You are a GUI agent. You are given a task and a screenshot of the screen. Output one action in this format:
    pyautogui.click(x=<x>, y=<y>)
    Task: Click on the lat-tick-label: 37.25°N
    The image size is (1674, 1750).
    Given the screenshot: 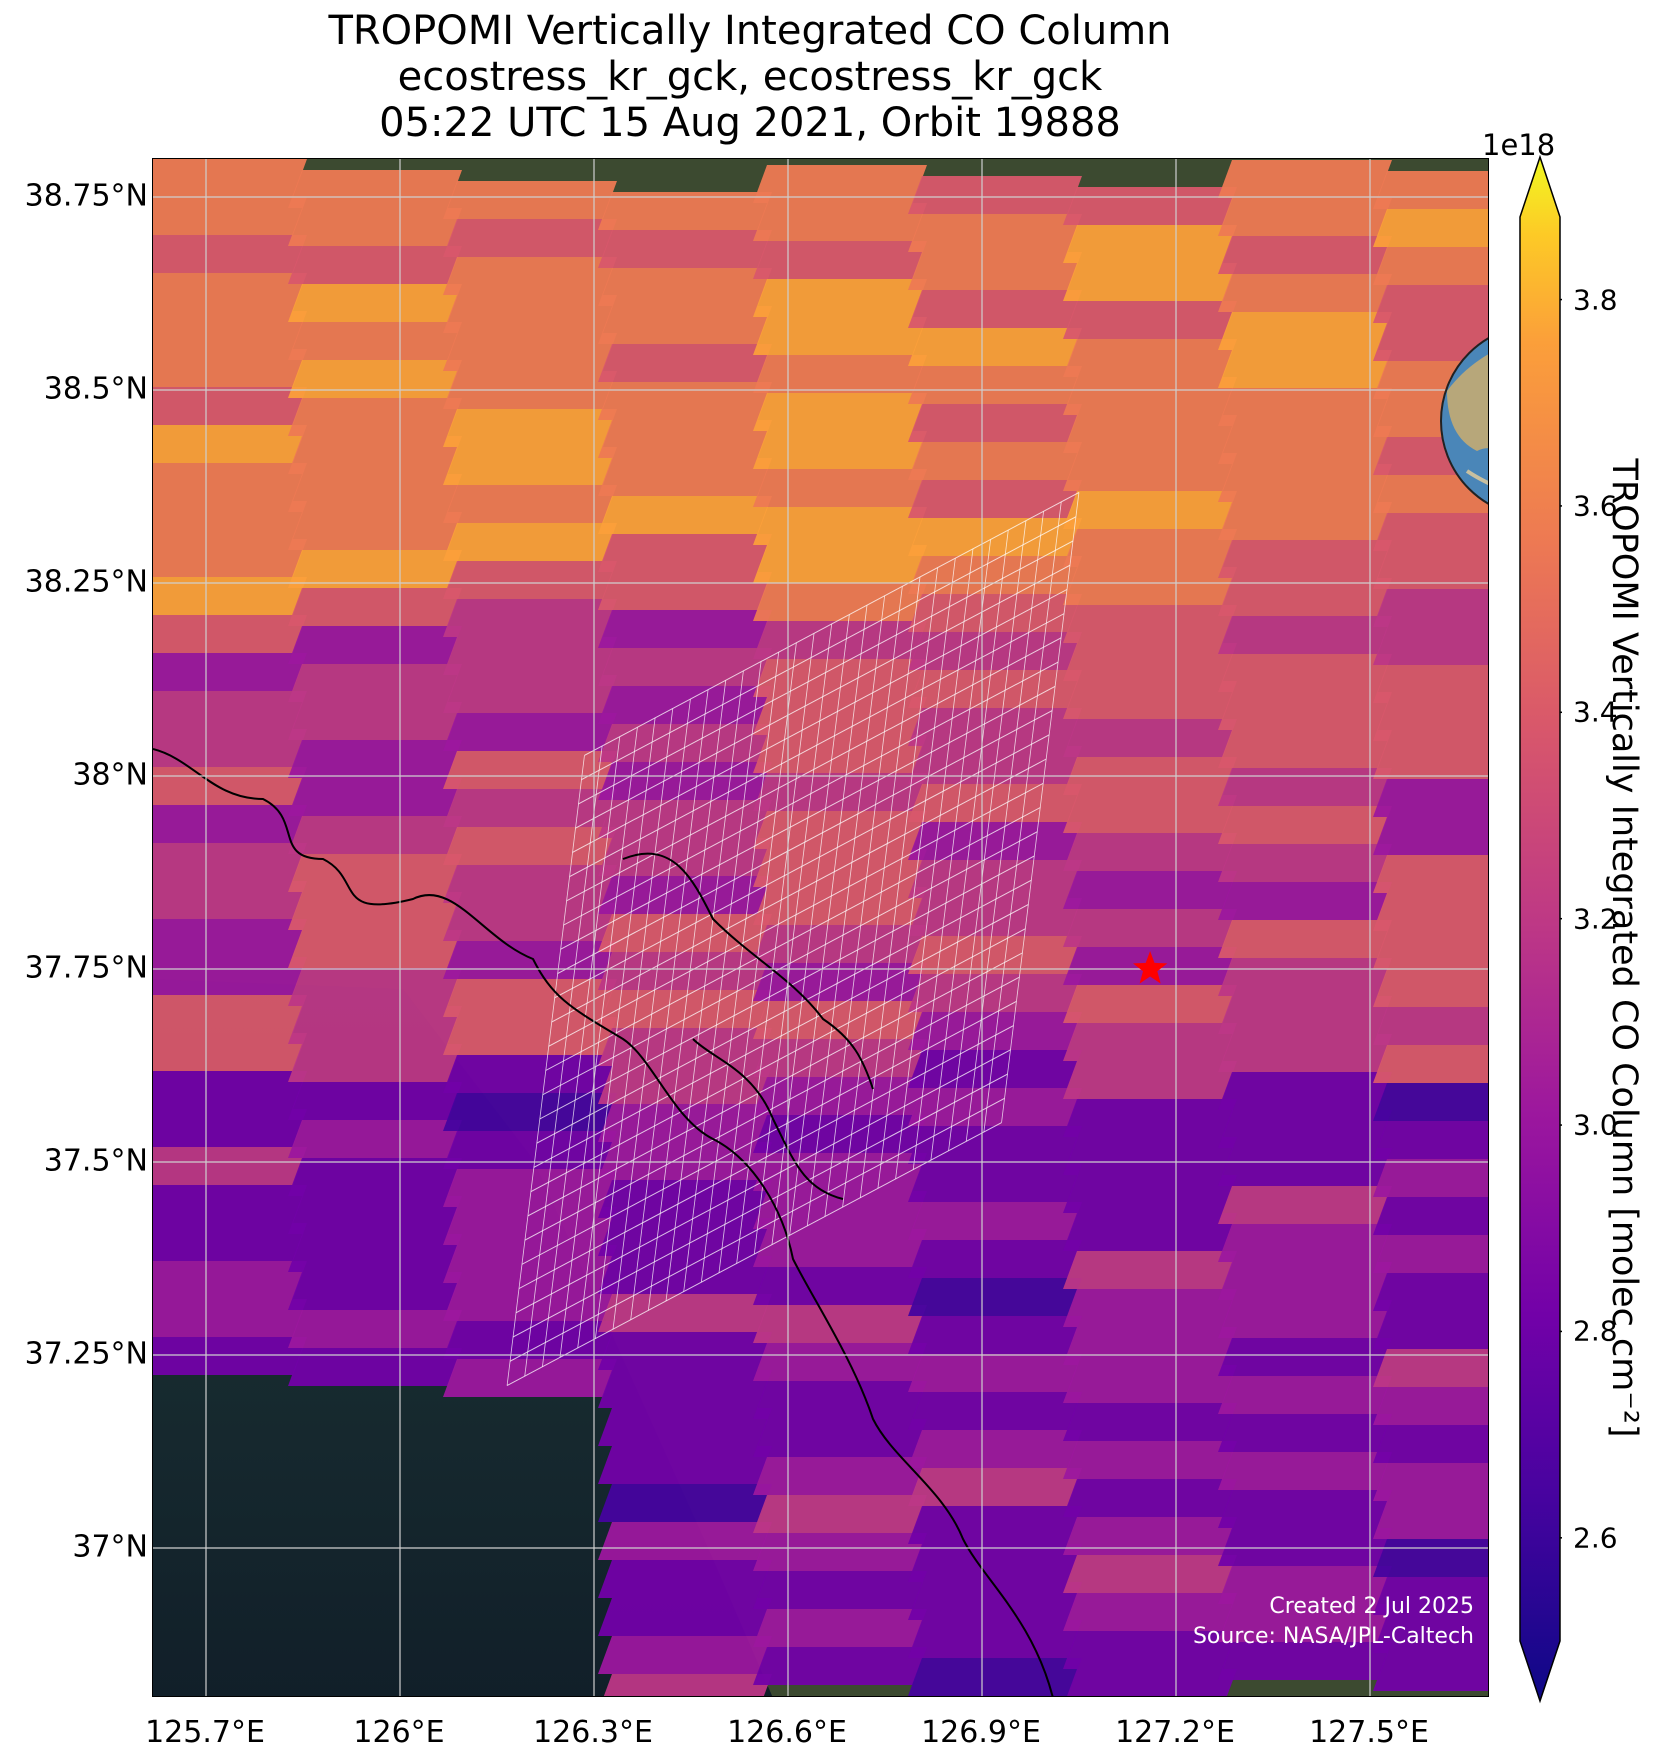 What is the action you would take?
    pyautogui.click(x=86, y=1354)
    